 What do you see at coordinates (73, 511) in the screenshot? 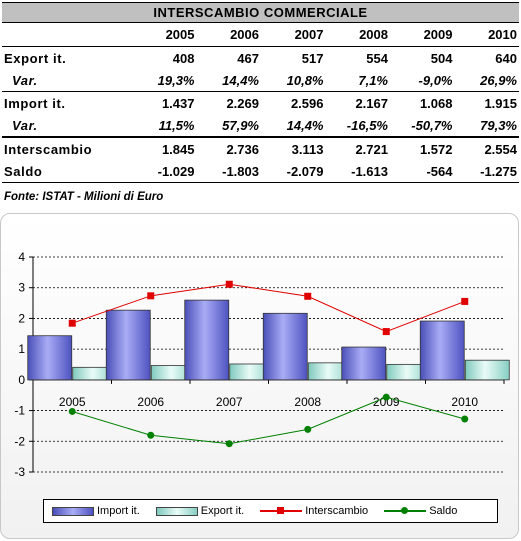
I see `legend-swatch-import` at bounding box center [73, 511].